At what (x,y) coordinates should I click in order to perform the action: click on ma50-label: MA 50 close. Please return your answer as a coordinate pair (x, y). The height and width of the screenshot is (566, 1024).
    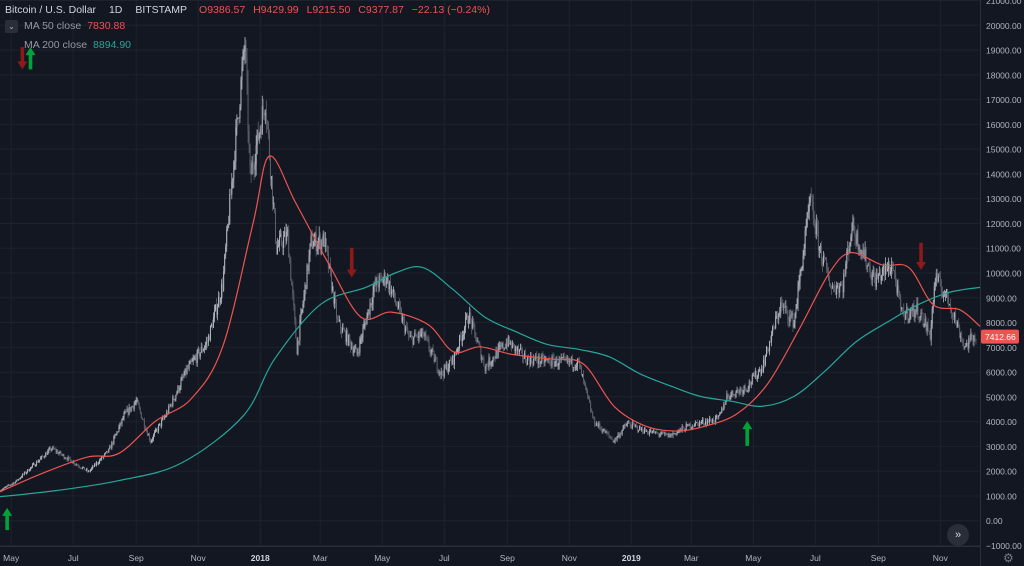
    Looking at the image, I should click on (53, 26).